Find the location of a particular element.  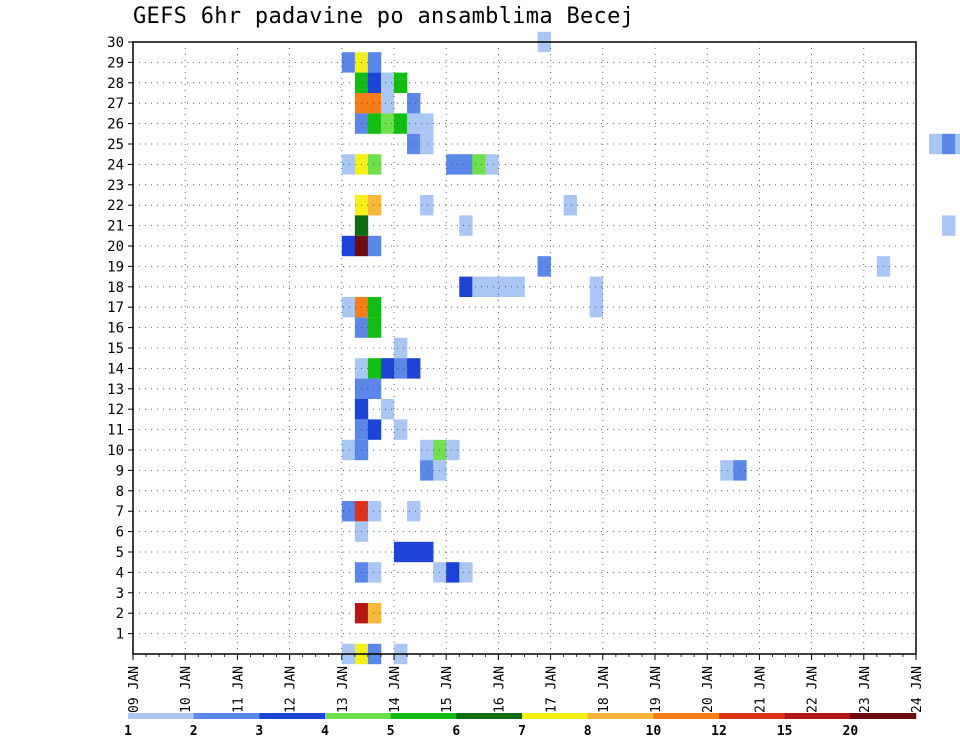

colorbar-label: 7 is located at coordinates (522, 731).